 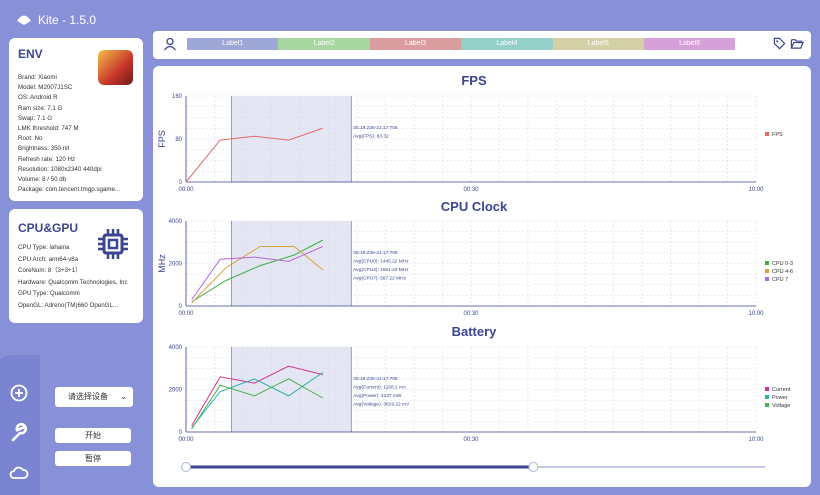 What do you see at coordinates (475, 331) in the screenshot?
I see `chart-title: Battery` at bounding box center [475, 331].